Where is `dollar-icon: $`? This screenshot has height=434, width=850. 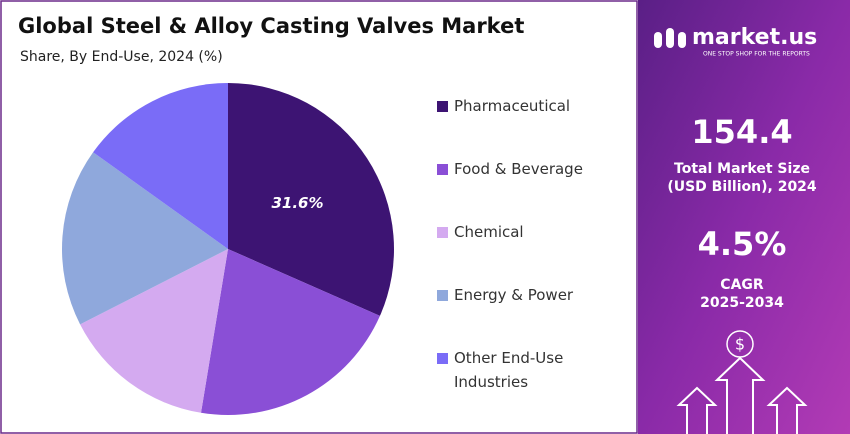
dollar-icon: $ is located at coordinates (740, 344).